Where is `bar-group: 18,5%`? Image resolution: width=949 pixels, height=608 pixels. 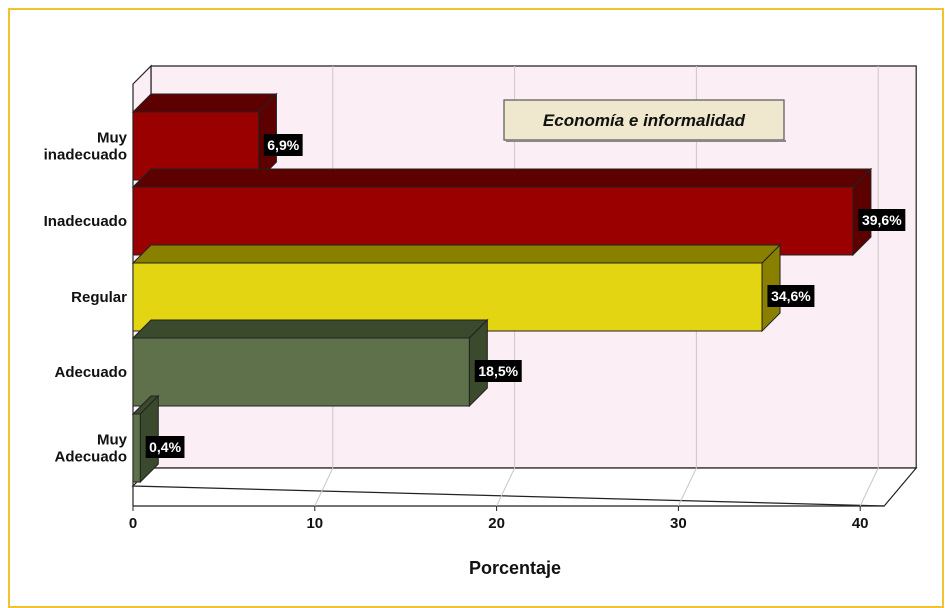 bar-group: 18,5% is located at coordinates (326, 363).